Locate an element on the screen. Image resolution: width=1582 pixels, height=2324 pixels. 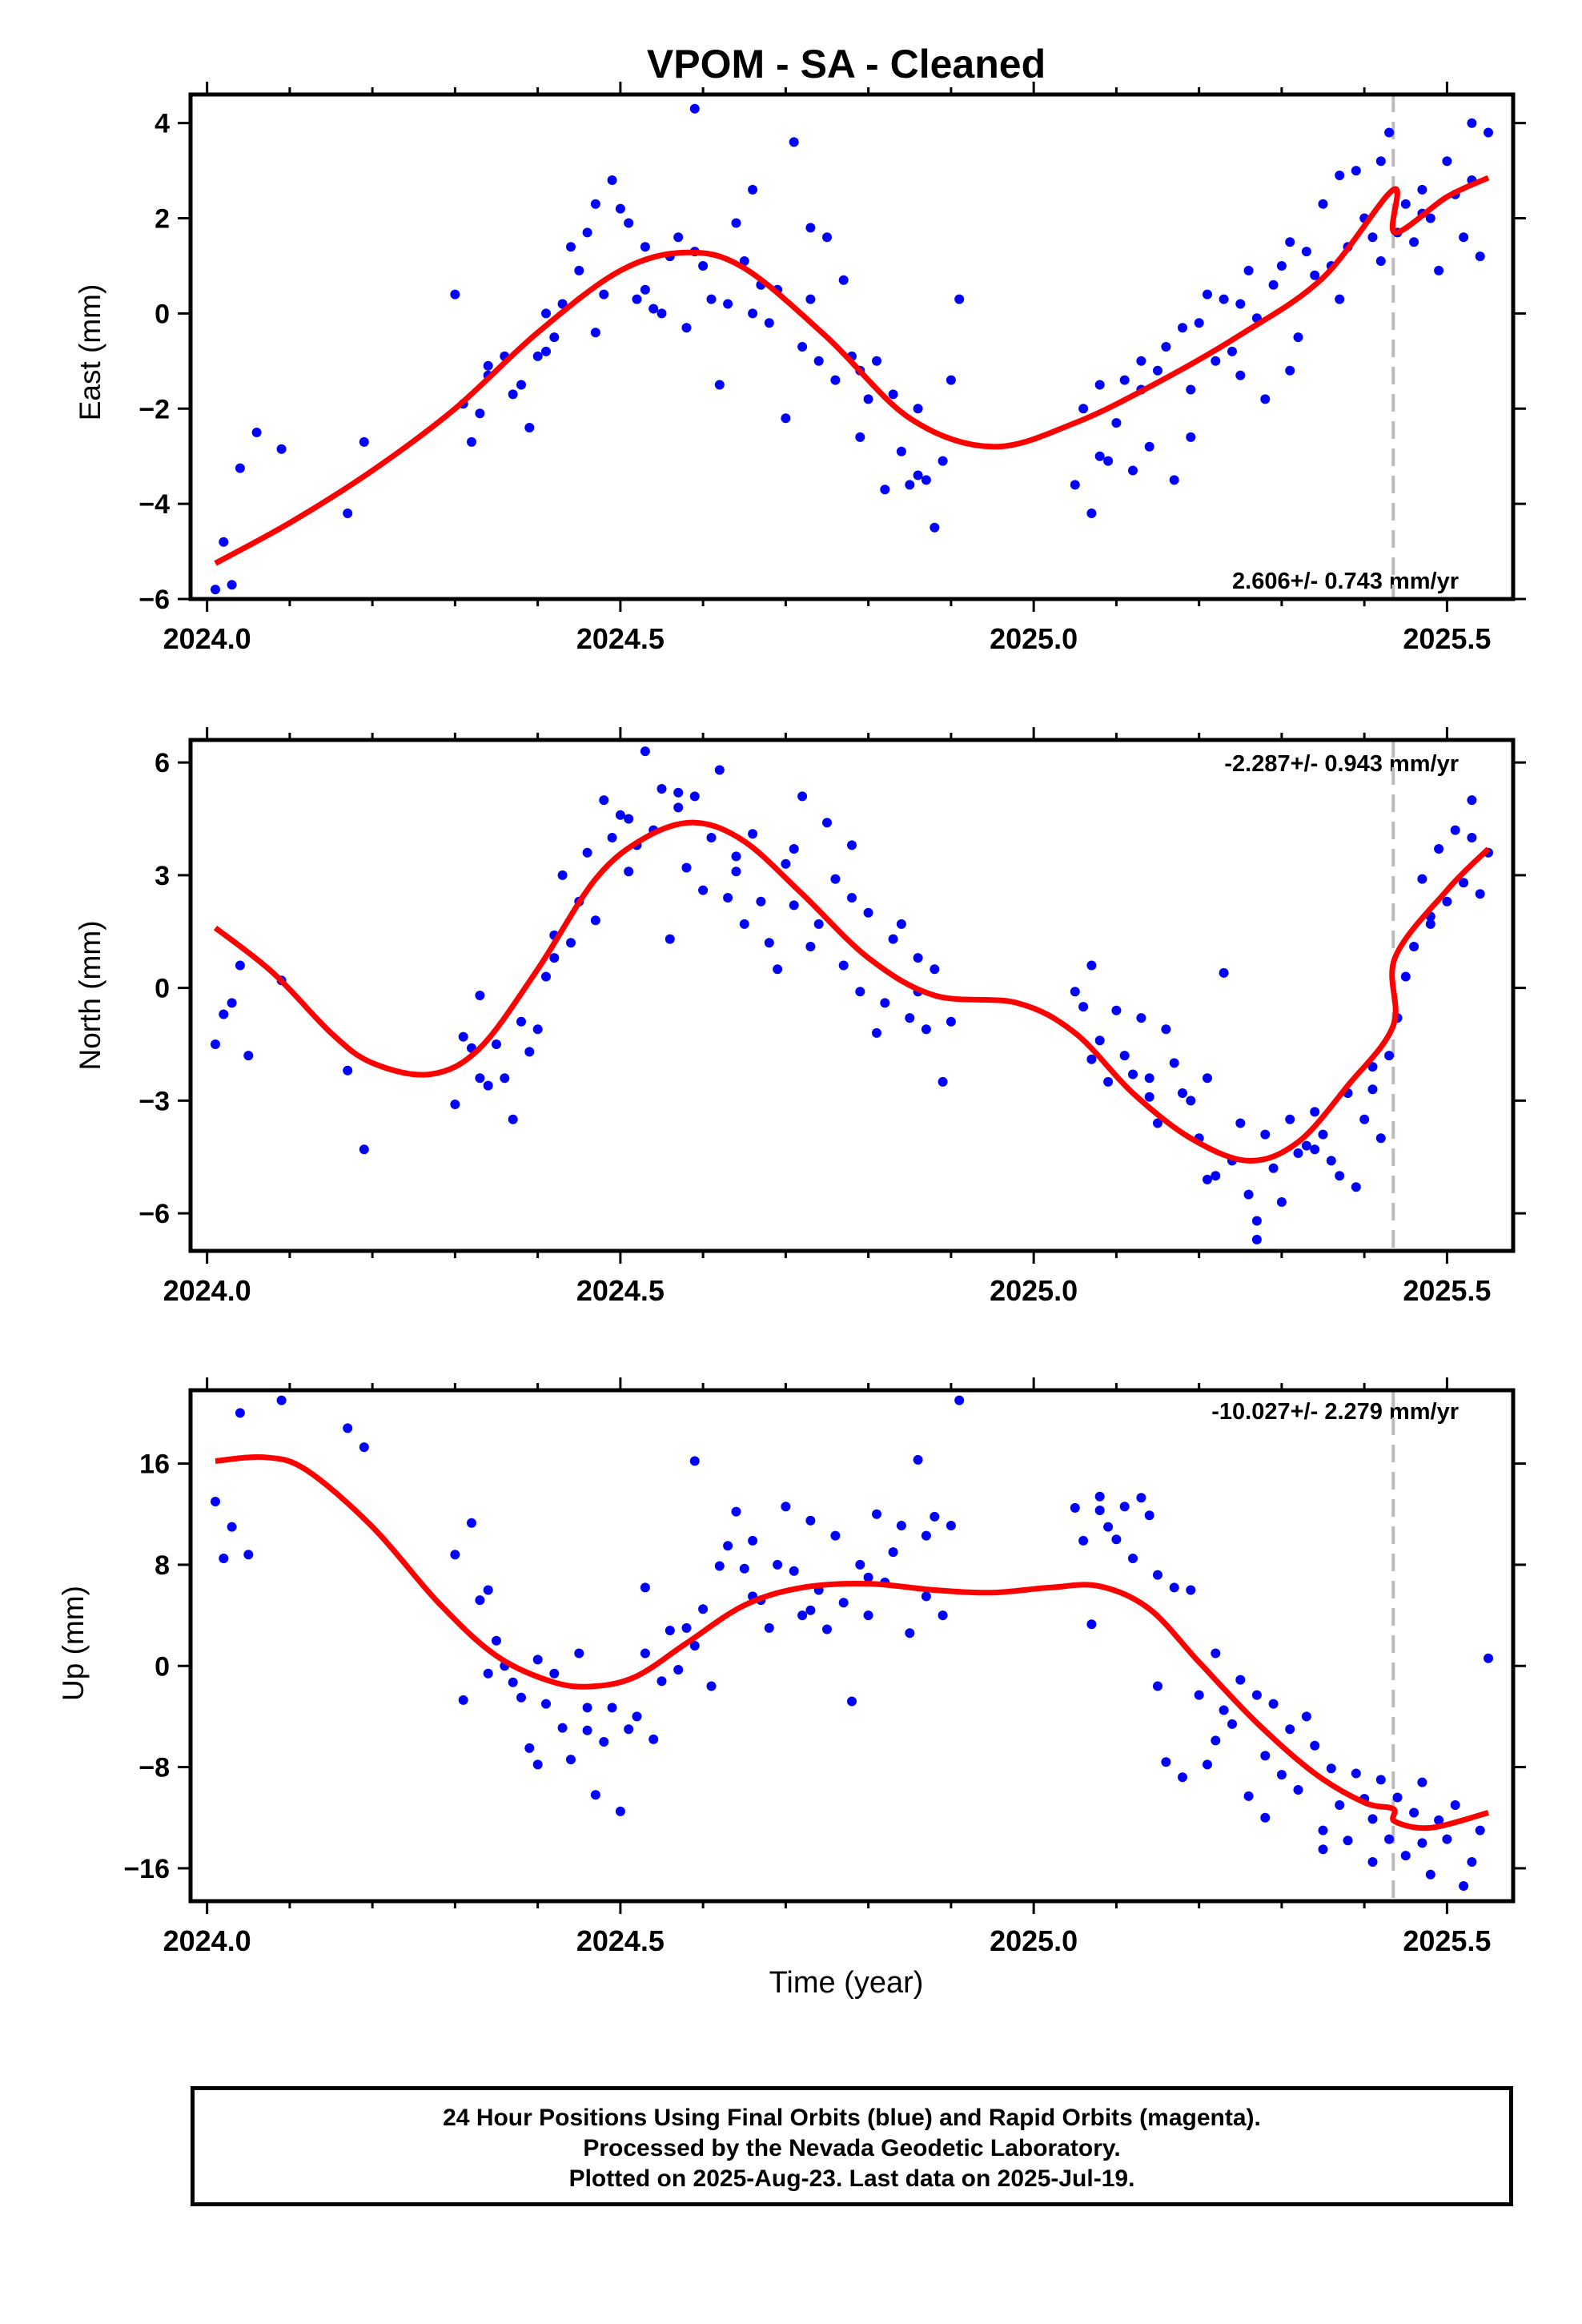
panel-east-ylabel: East (mm) is located at coordinates (90, 352).